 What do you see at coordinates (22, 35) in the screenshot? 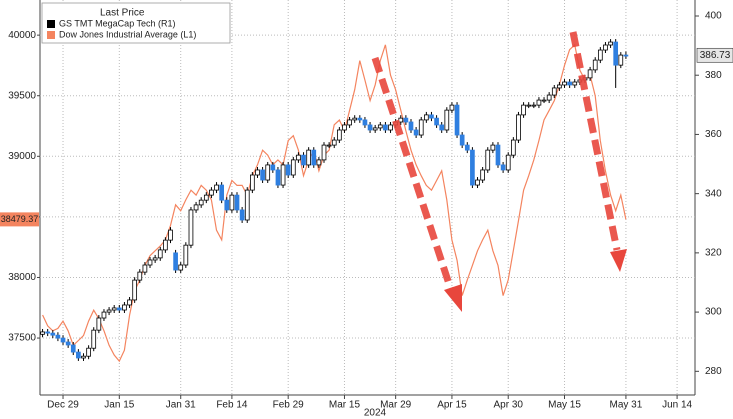
I see `y-tick-label: 40000` at bounding box center [22, 35].